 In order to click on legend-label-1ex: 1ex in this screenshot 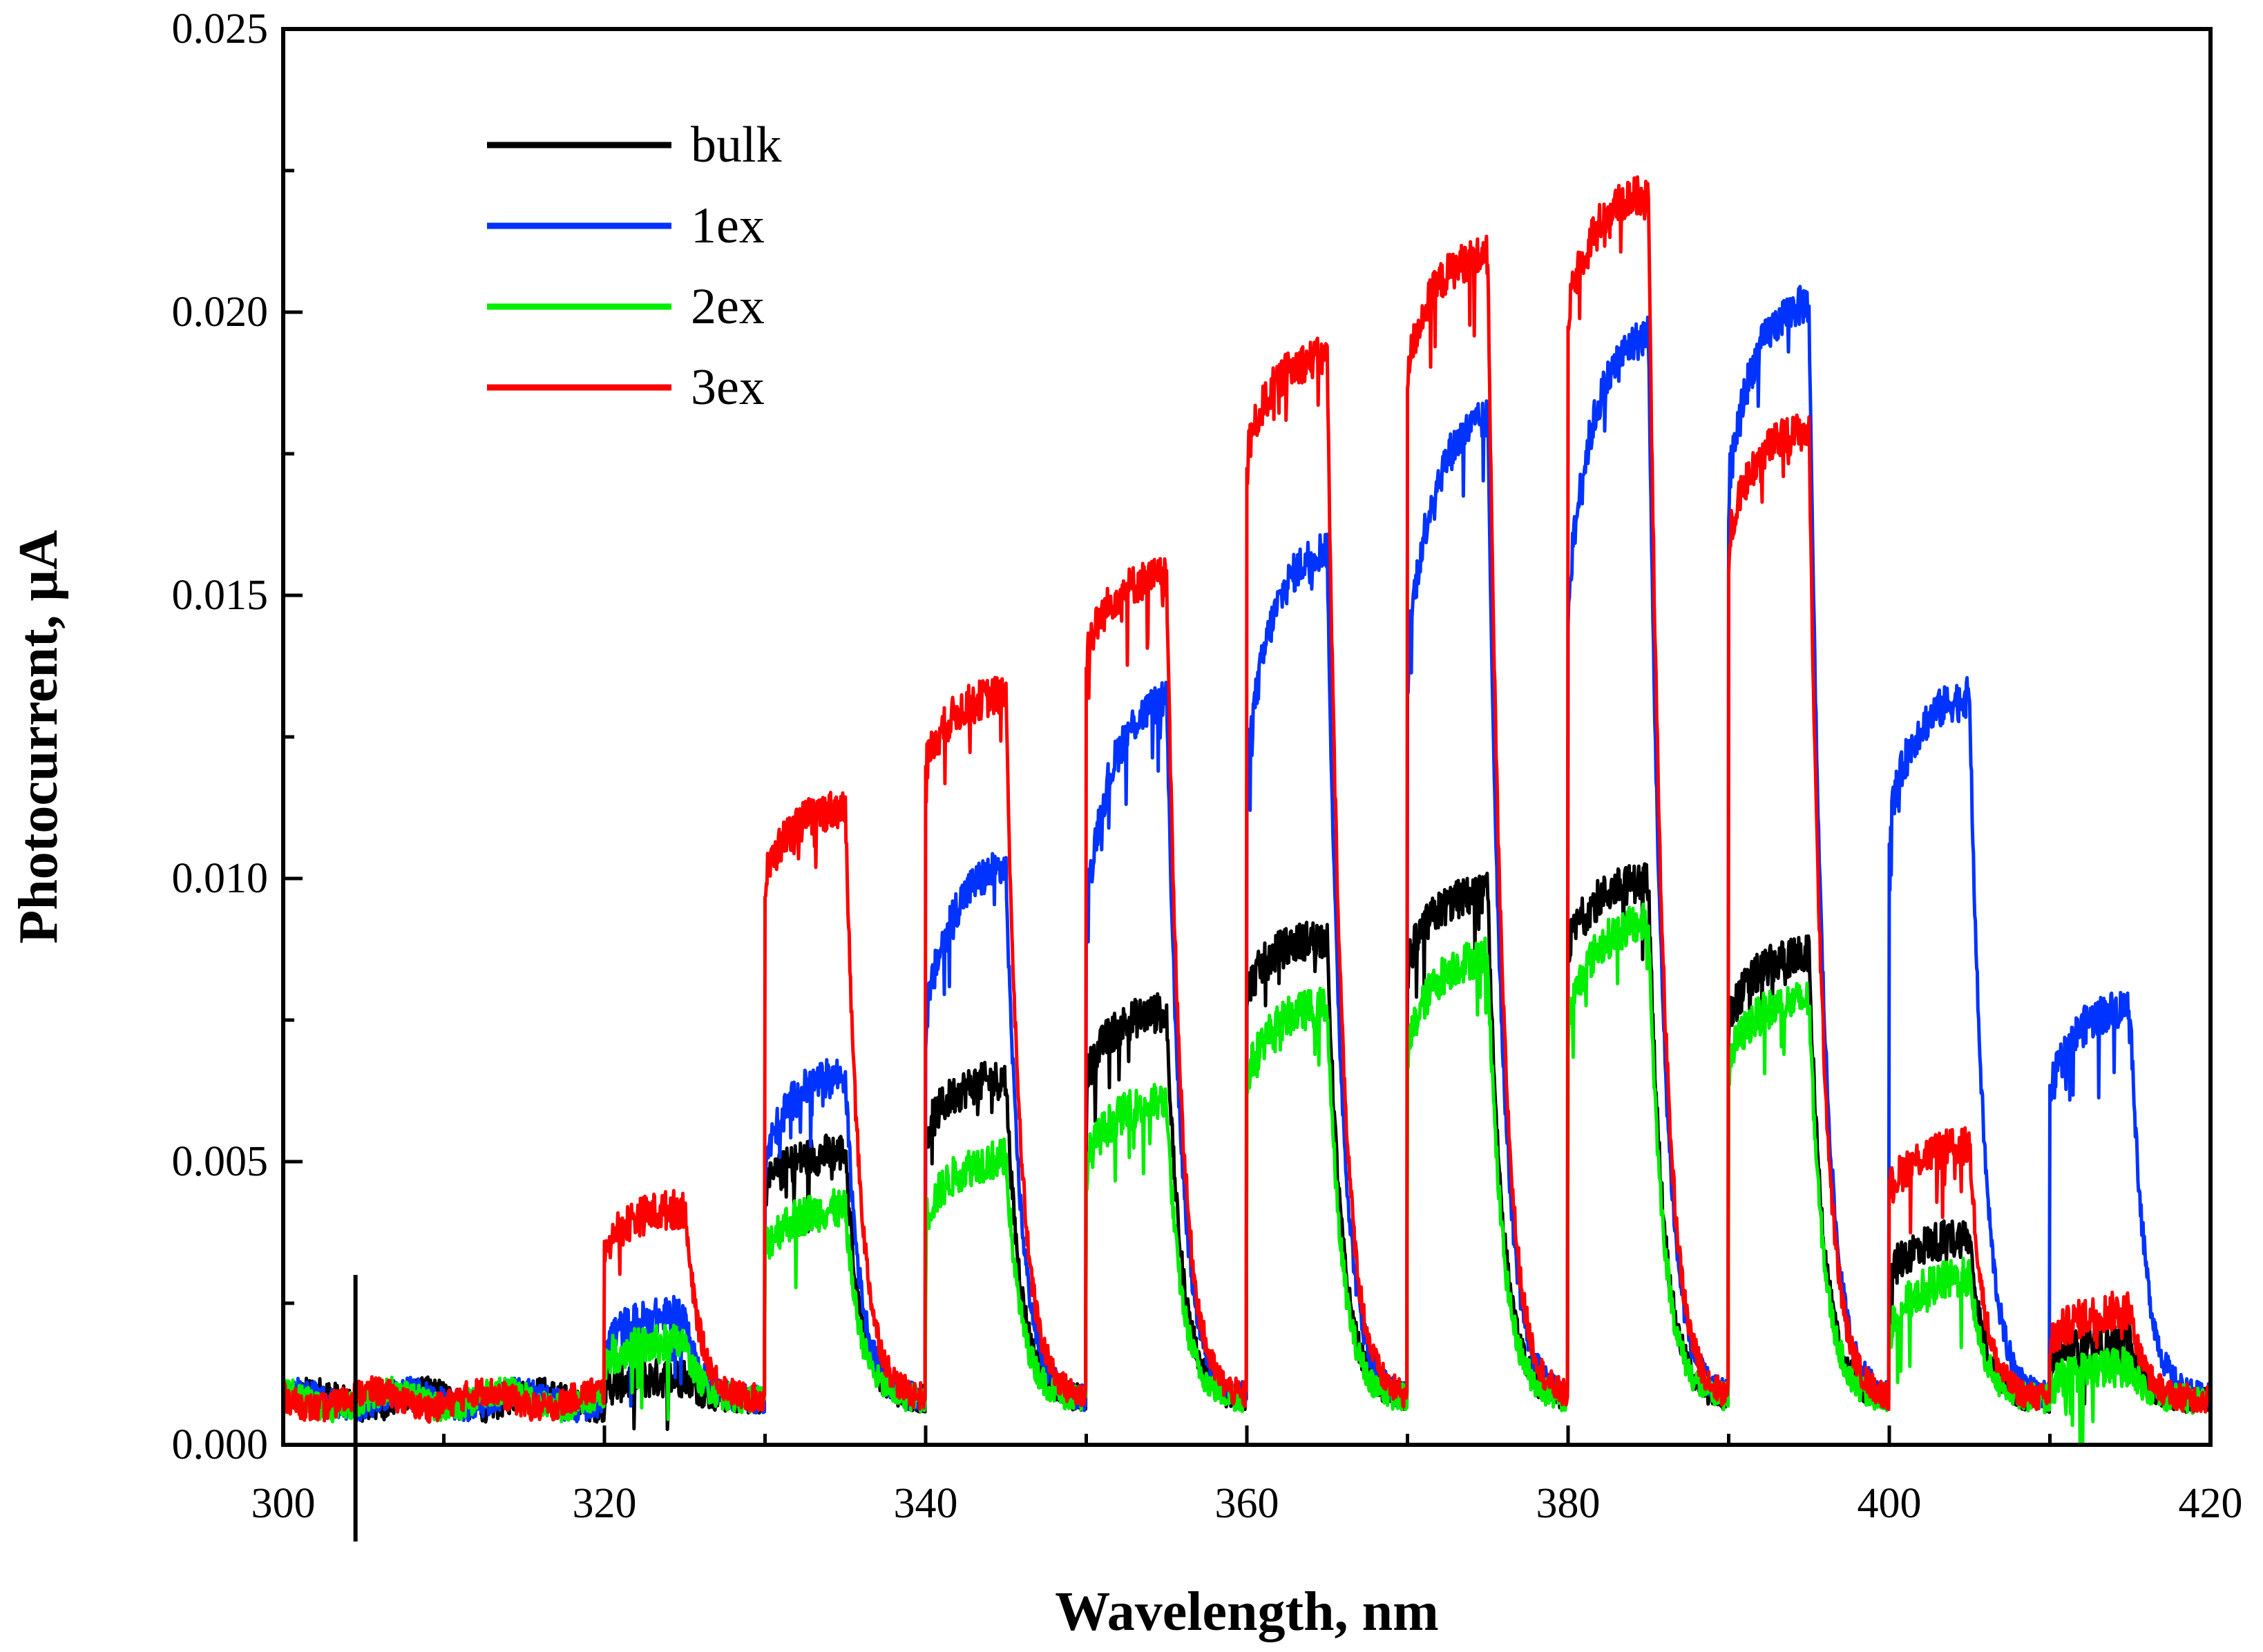, I will do `click(728, 226)`.